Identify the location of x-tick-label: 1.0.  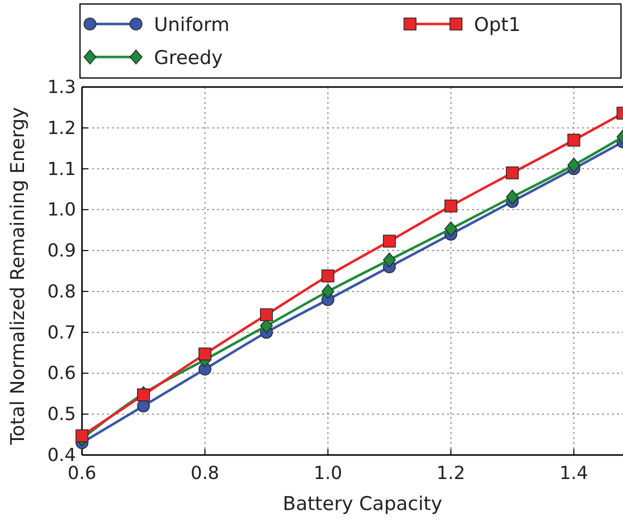
(328, 473).